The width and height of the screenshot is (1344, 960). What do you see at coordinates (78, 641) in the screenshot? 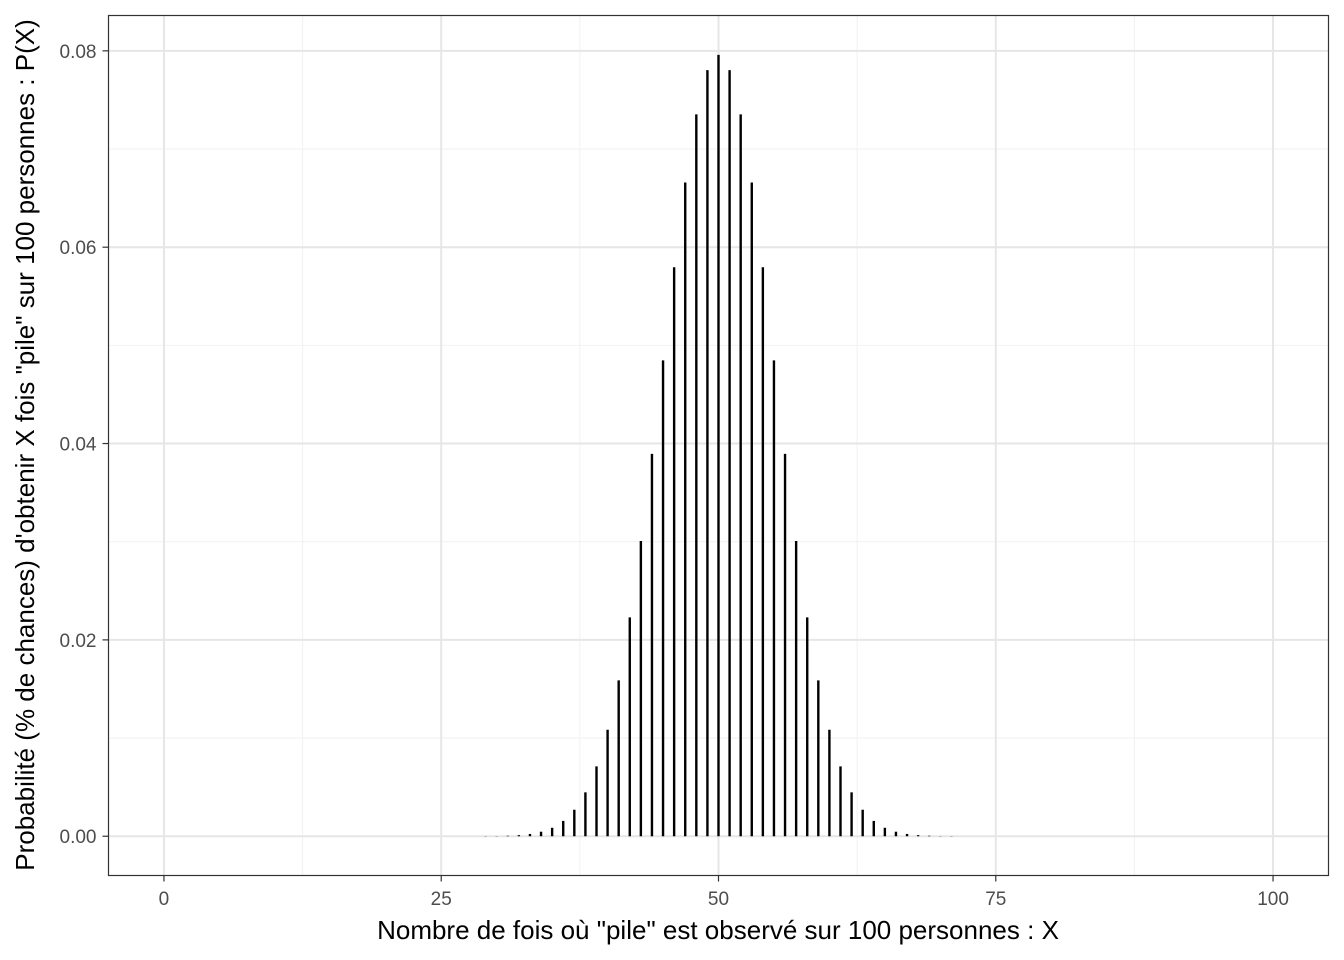
I see `y-tick-label: 0.02` at bounding box center [78, 641].